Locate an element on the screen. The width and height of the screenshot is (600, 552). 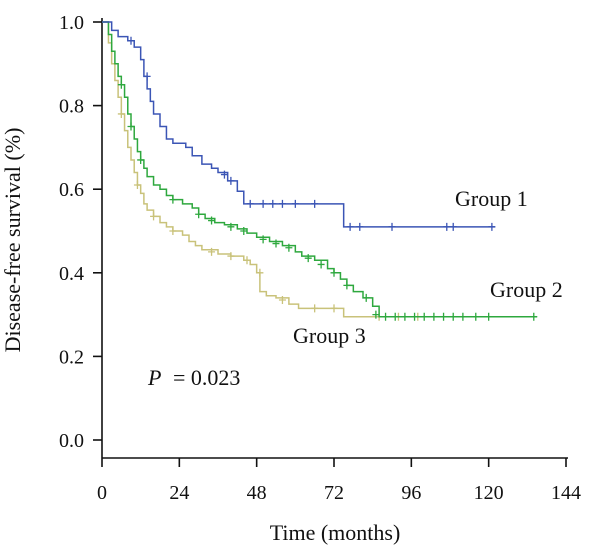
x-tick-label: 0 is located at coordinates (102, 493).